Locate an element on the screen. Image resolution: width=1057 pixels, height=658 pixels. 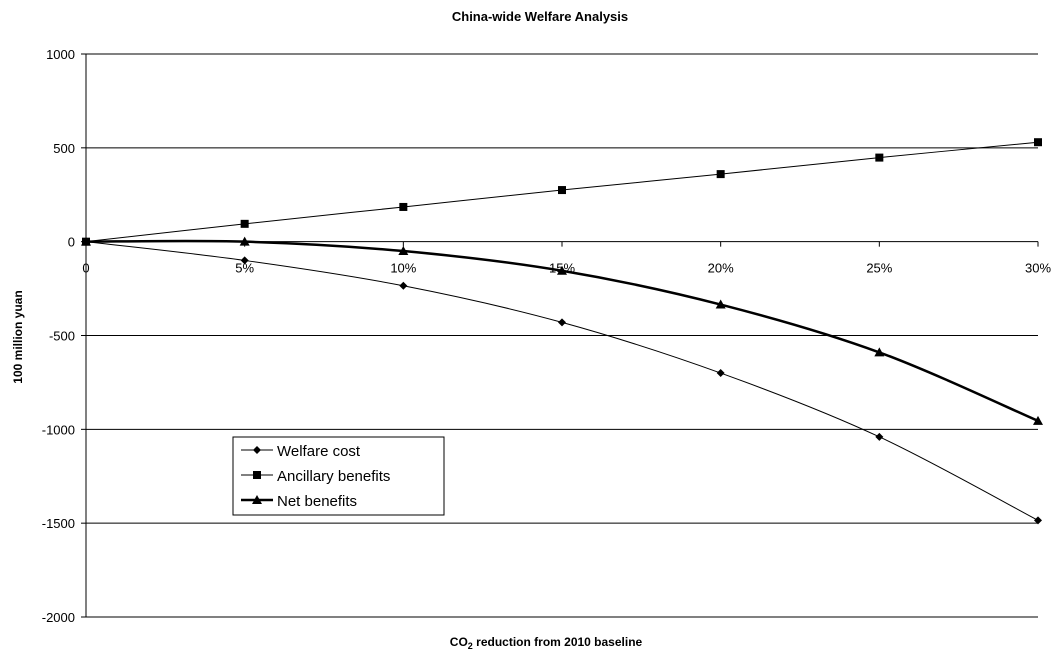
x-axis-label: CO2 reduction from 2010 baseline is located at coordinates (546, 643).